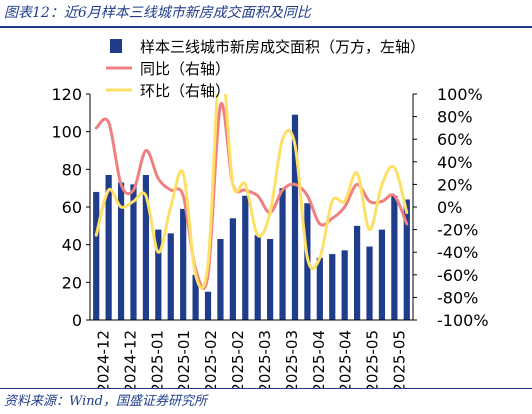 Image resolution: width=532 pixels, height=414 pixels. What do you see at coordinates (455, 162) in the screenshot?
I see `right-tick-label: 40%` at bounding box center [455, 162].